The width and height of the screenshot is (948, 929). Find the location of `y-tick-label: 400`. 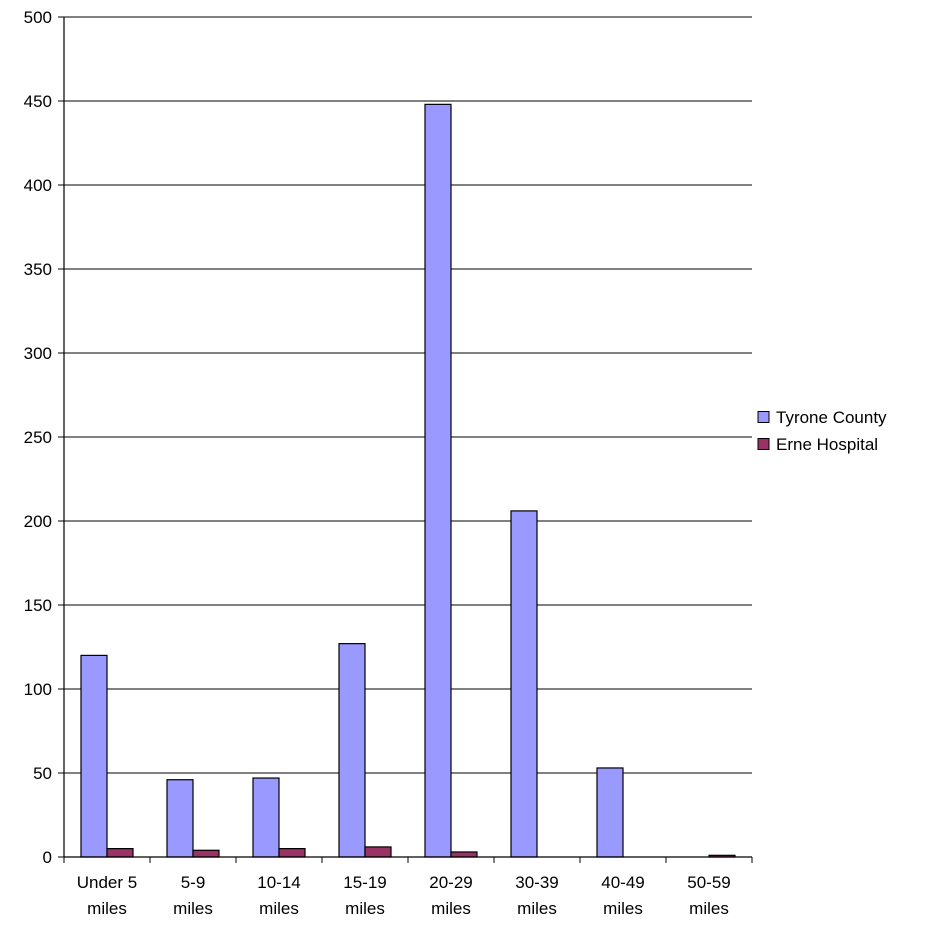

y-tick-label: 400 is located at coordinates (38, 185).